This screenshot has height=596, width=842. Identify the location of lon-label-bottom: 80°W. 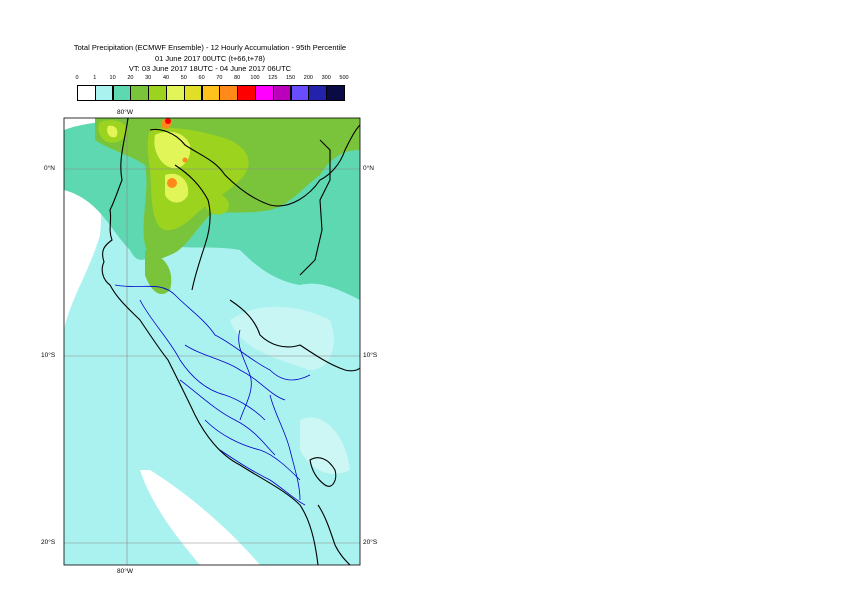
(125, 571).